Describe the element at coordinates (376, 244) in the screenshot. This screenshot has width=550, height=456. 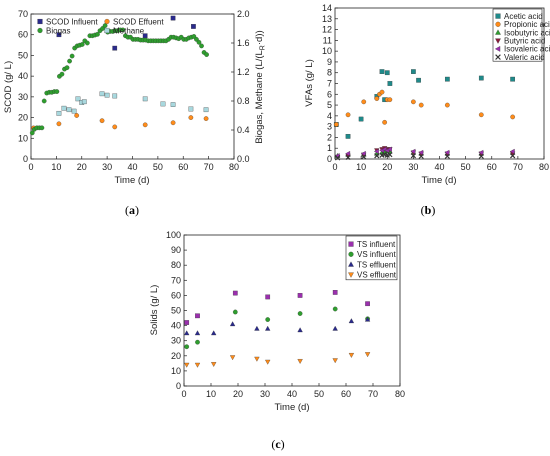
I see `legend-label: TS influent` at that location.